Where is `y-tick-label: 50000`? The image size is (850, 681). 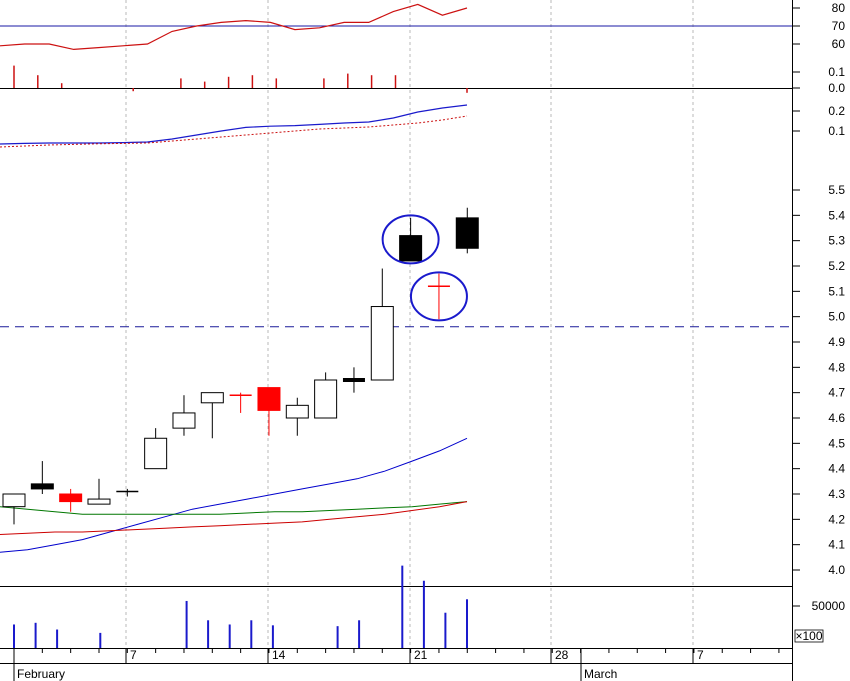
y-tick-label: 50000 is located at coordinates (829, 606).